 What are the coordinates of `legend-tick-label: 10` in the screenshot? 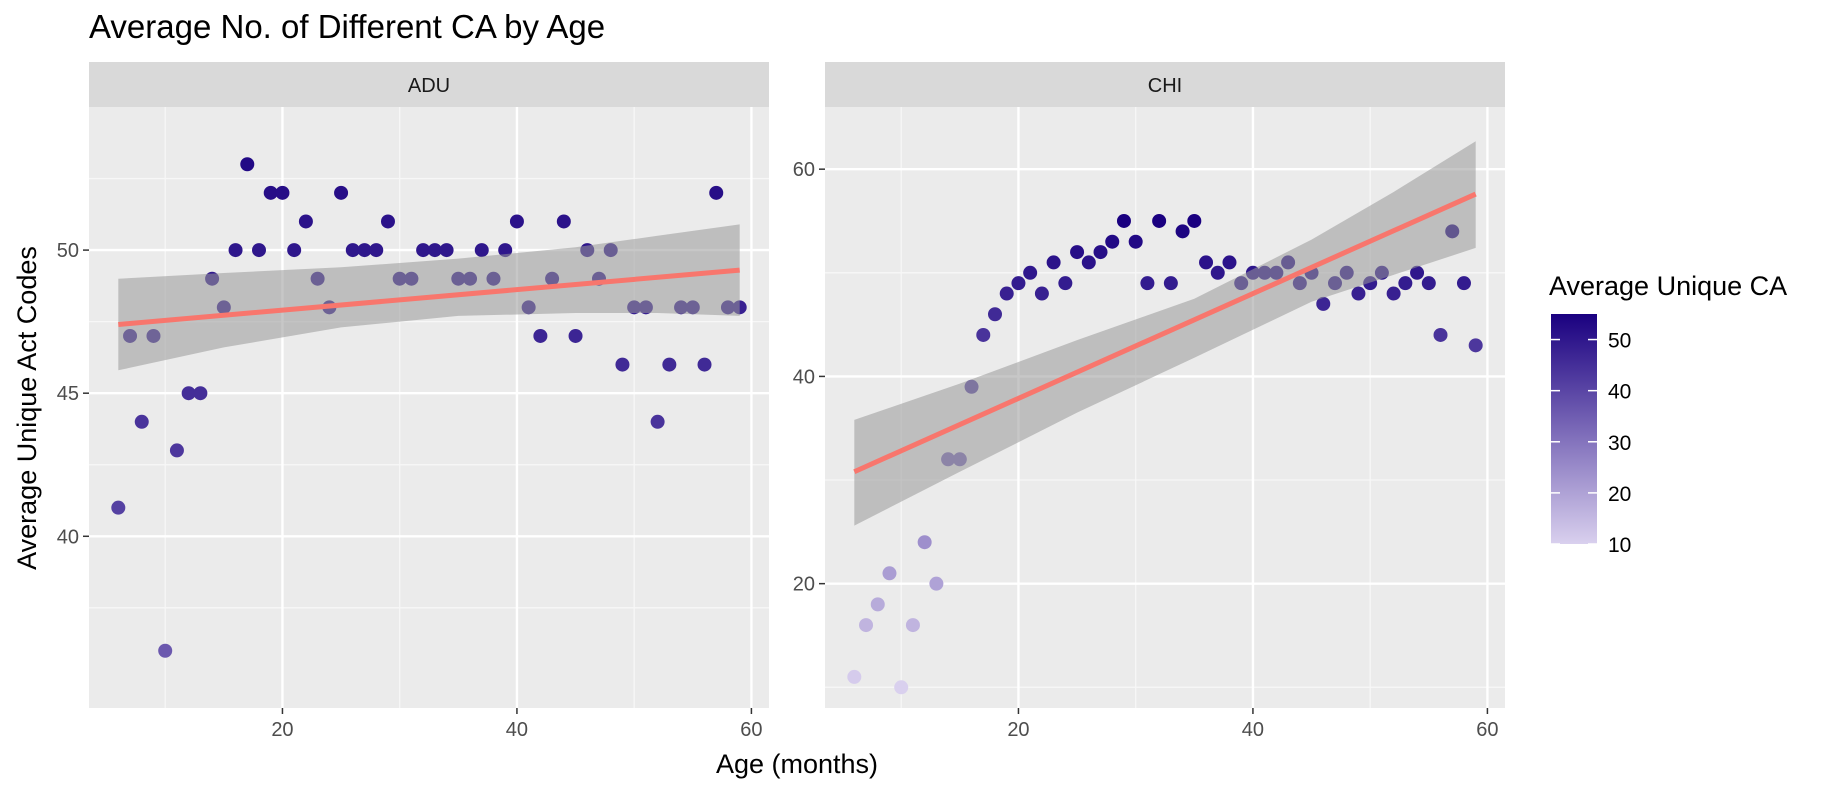 It's located at (1619, 545).